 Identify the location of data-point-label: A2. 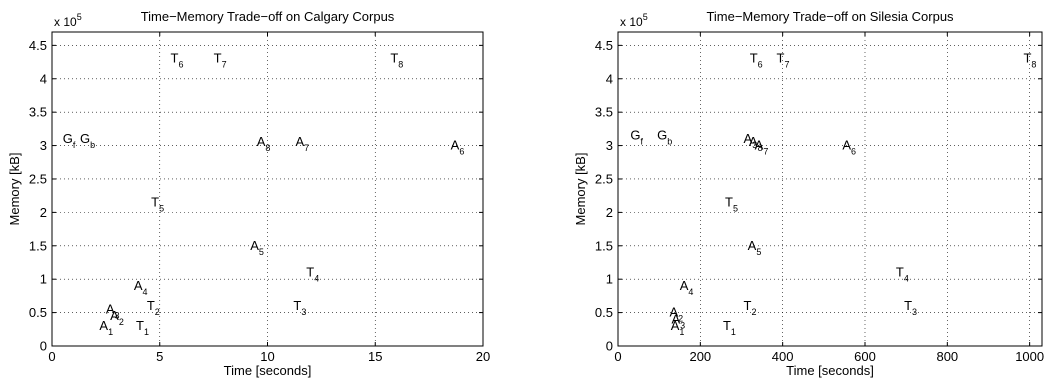
(117, 317).